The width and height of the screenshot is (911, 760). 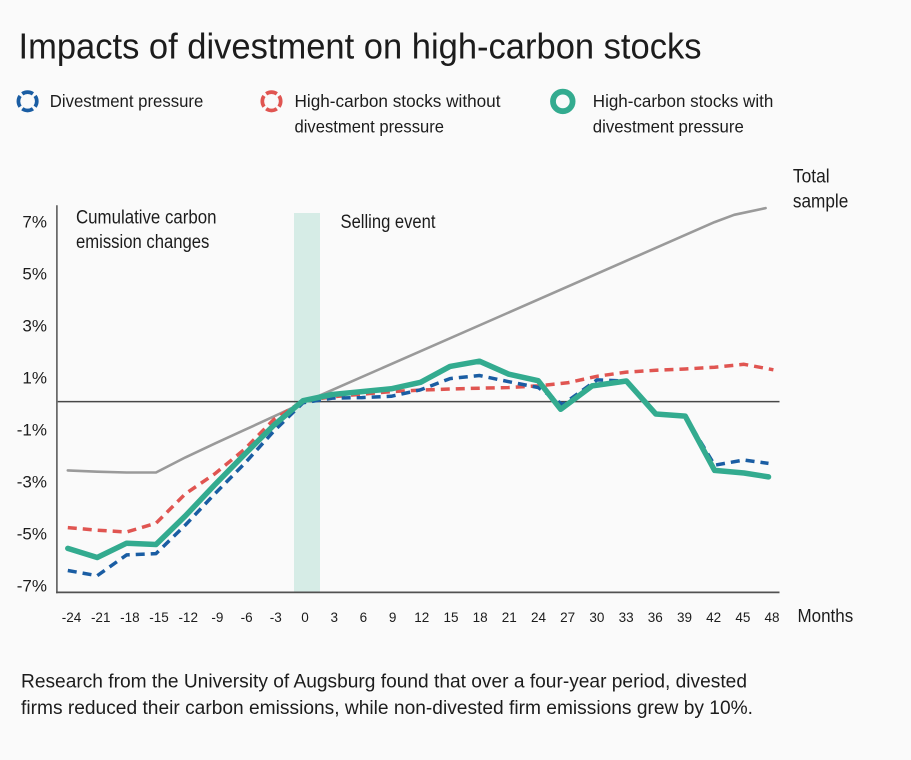 What do you see at coordinates (127, 101) in the screenshot?
I see `svg-text: Divestment pressure` at bounding box center [127, 101].